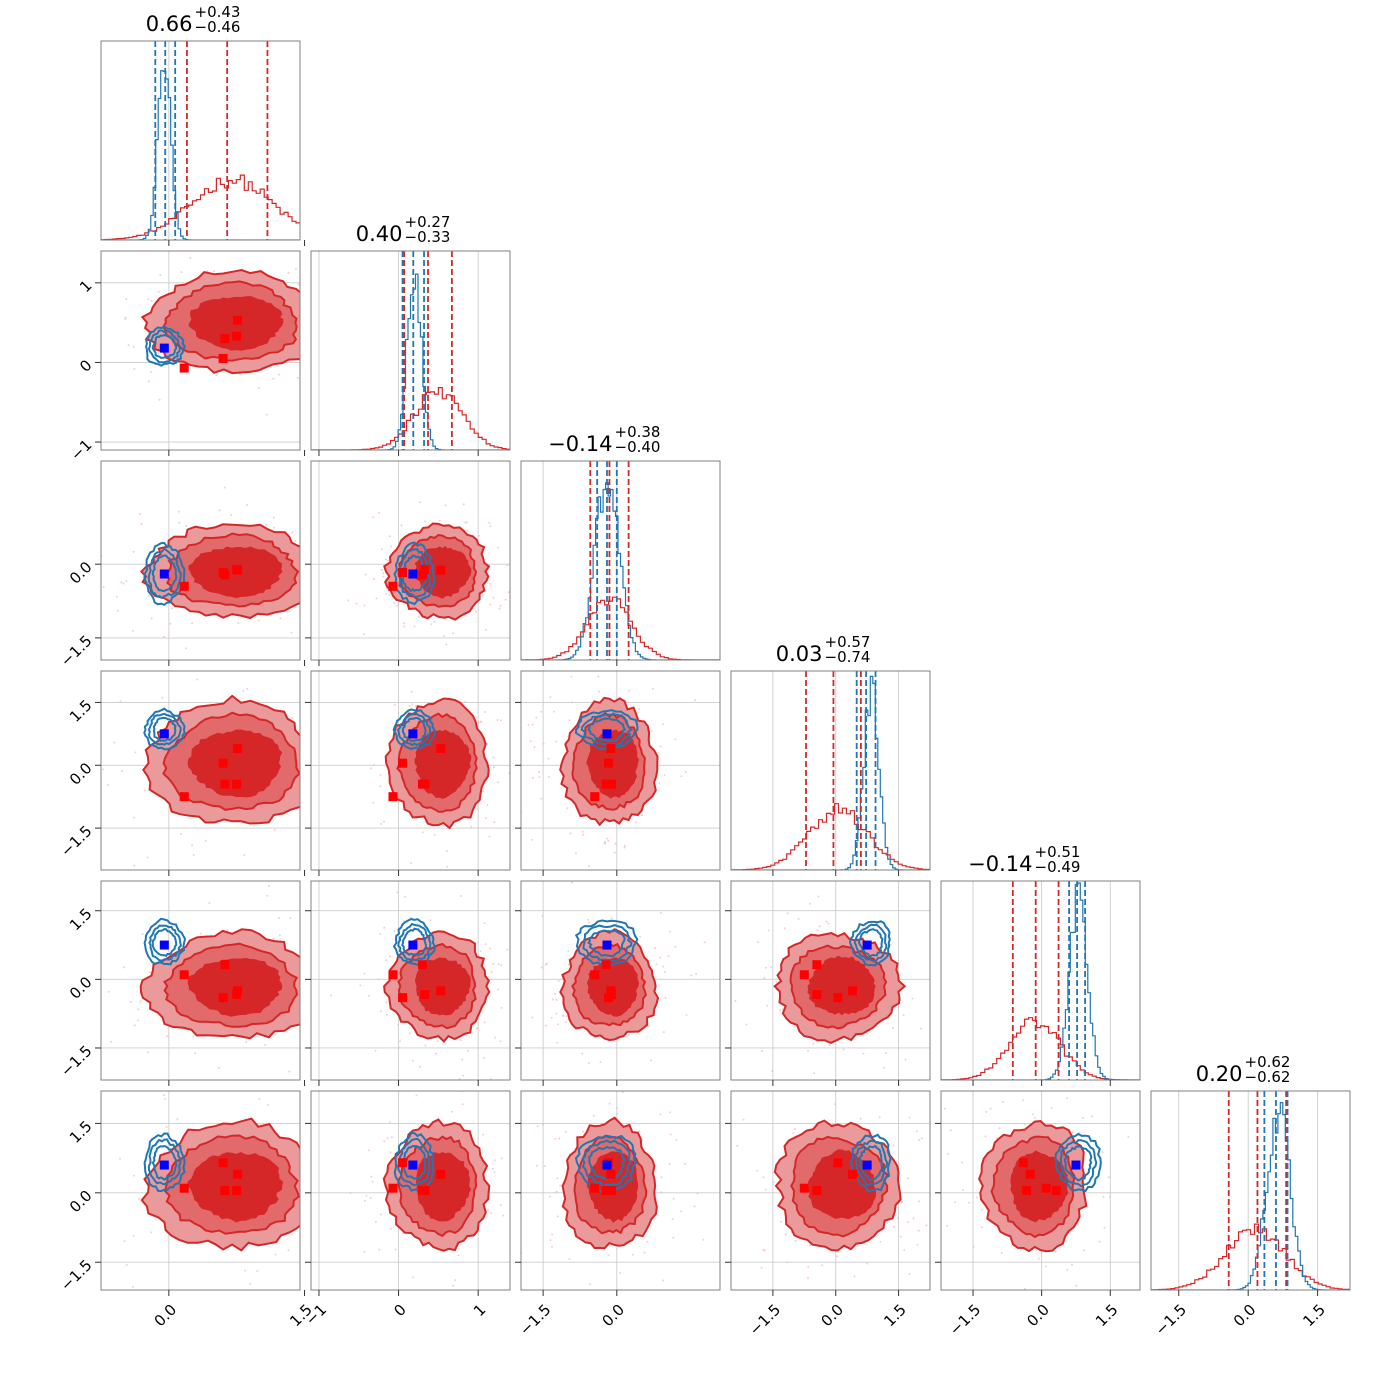 This screenshot has height=1390, width=1390. I want to click on panel-title-plus: +0.57, so click(848, 642).